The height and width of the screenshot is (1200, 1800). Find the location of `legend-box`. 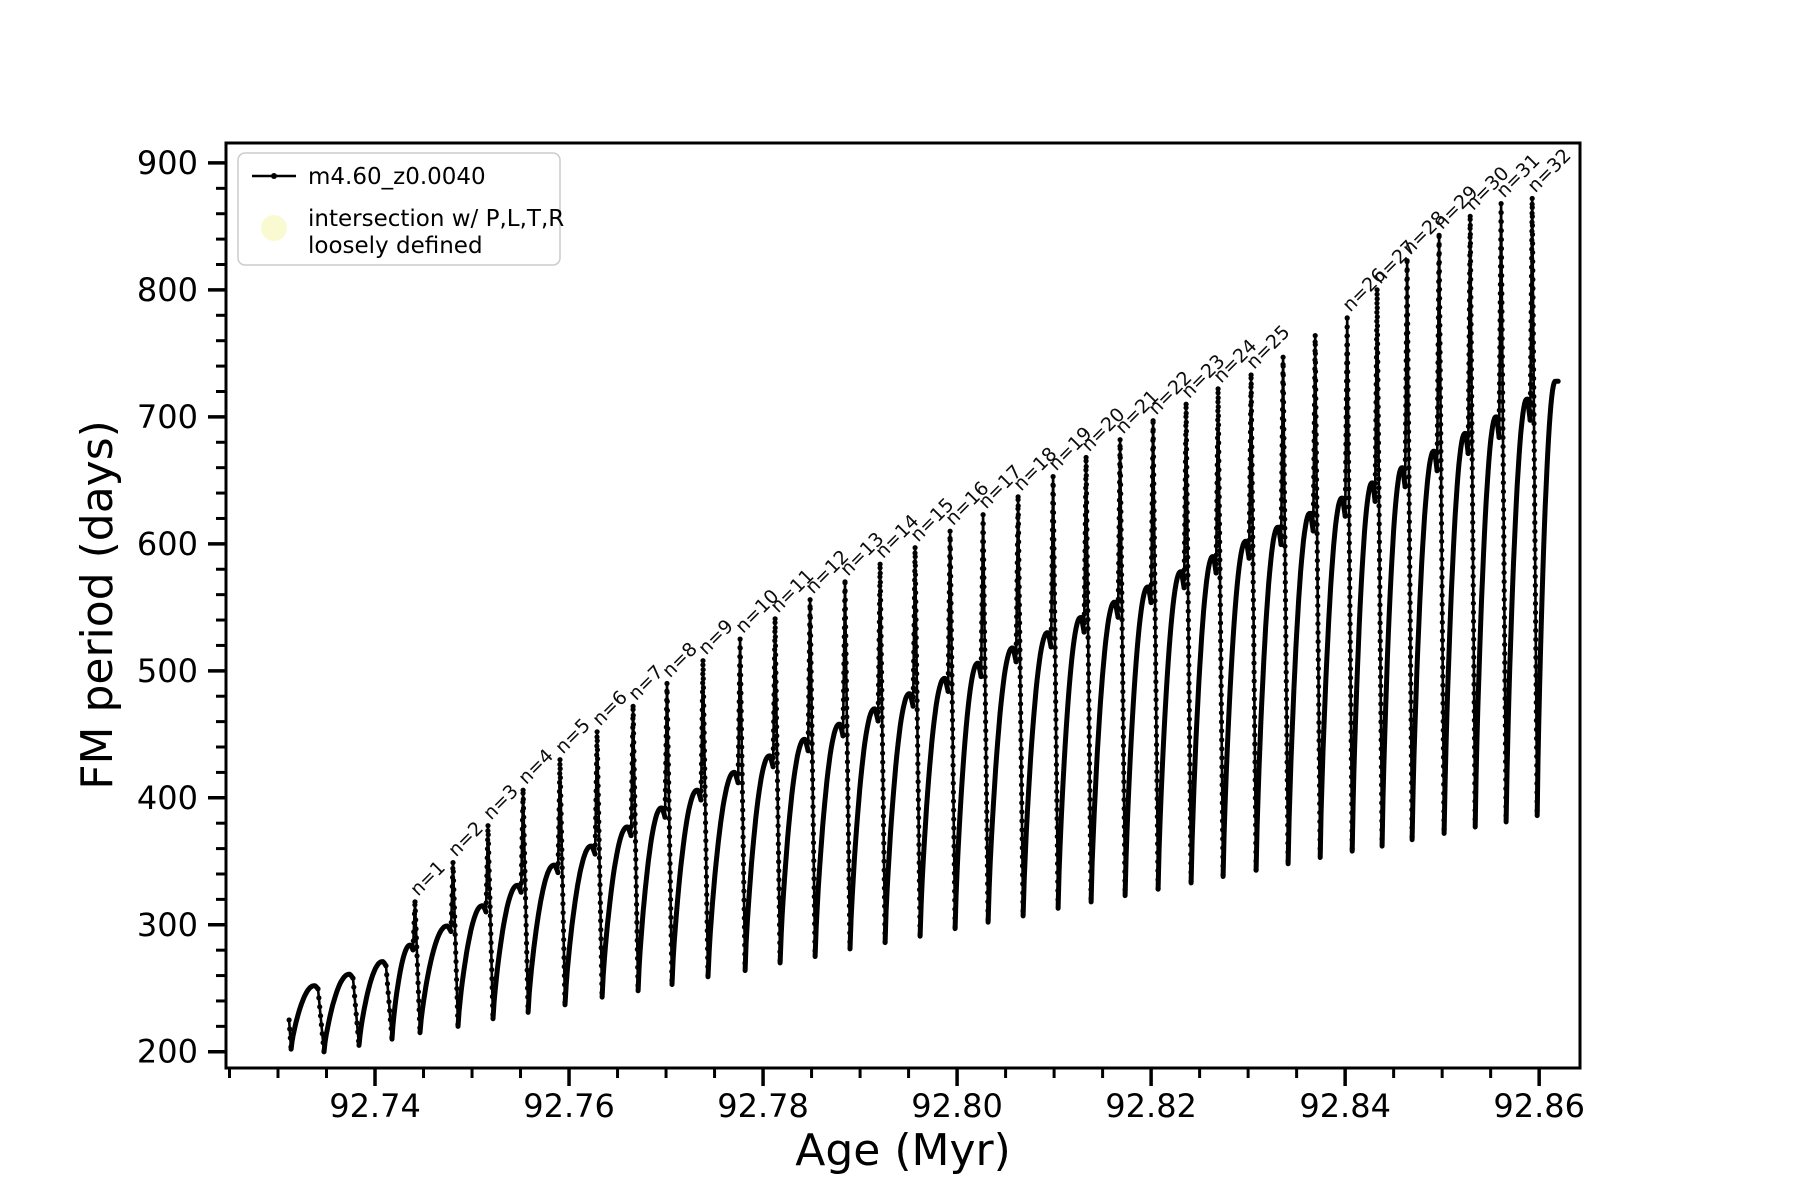

legend-box is located at coordinates (399, 209).